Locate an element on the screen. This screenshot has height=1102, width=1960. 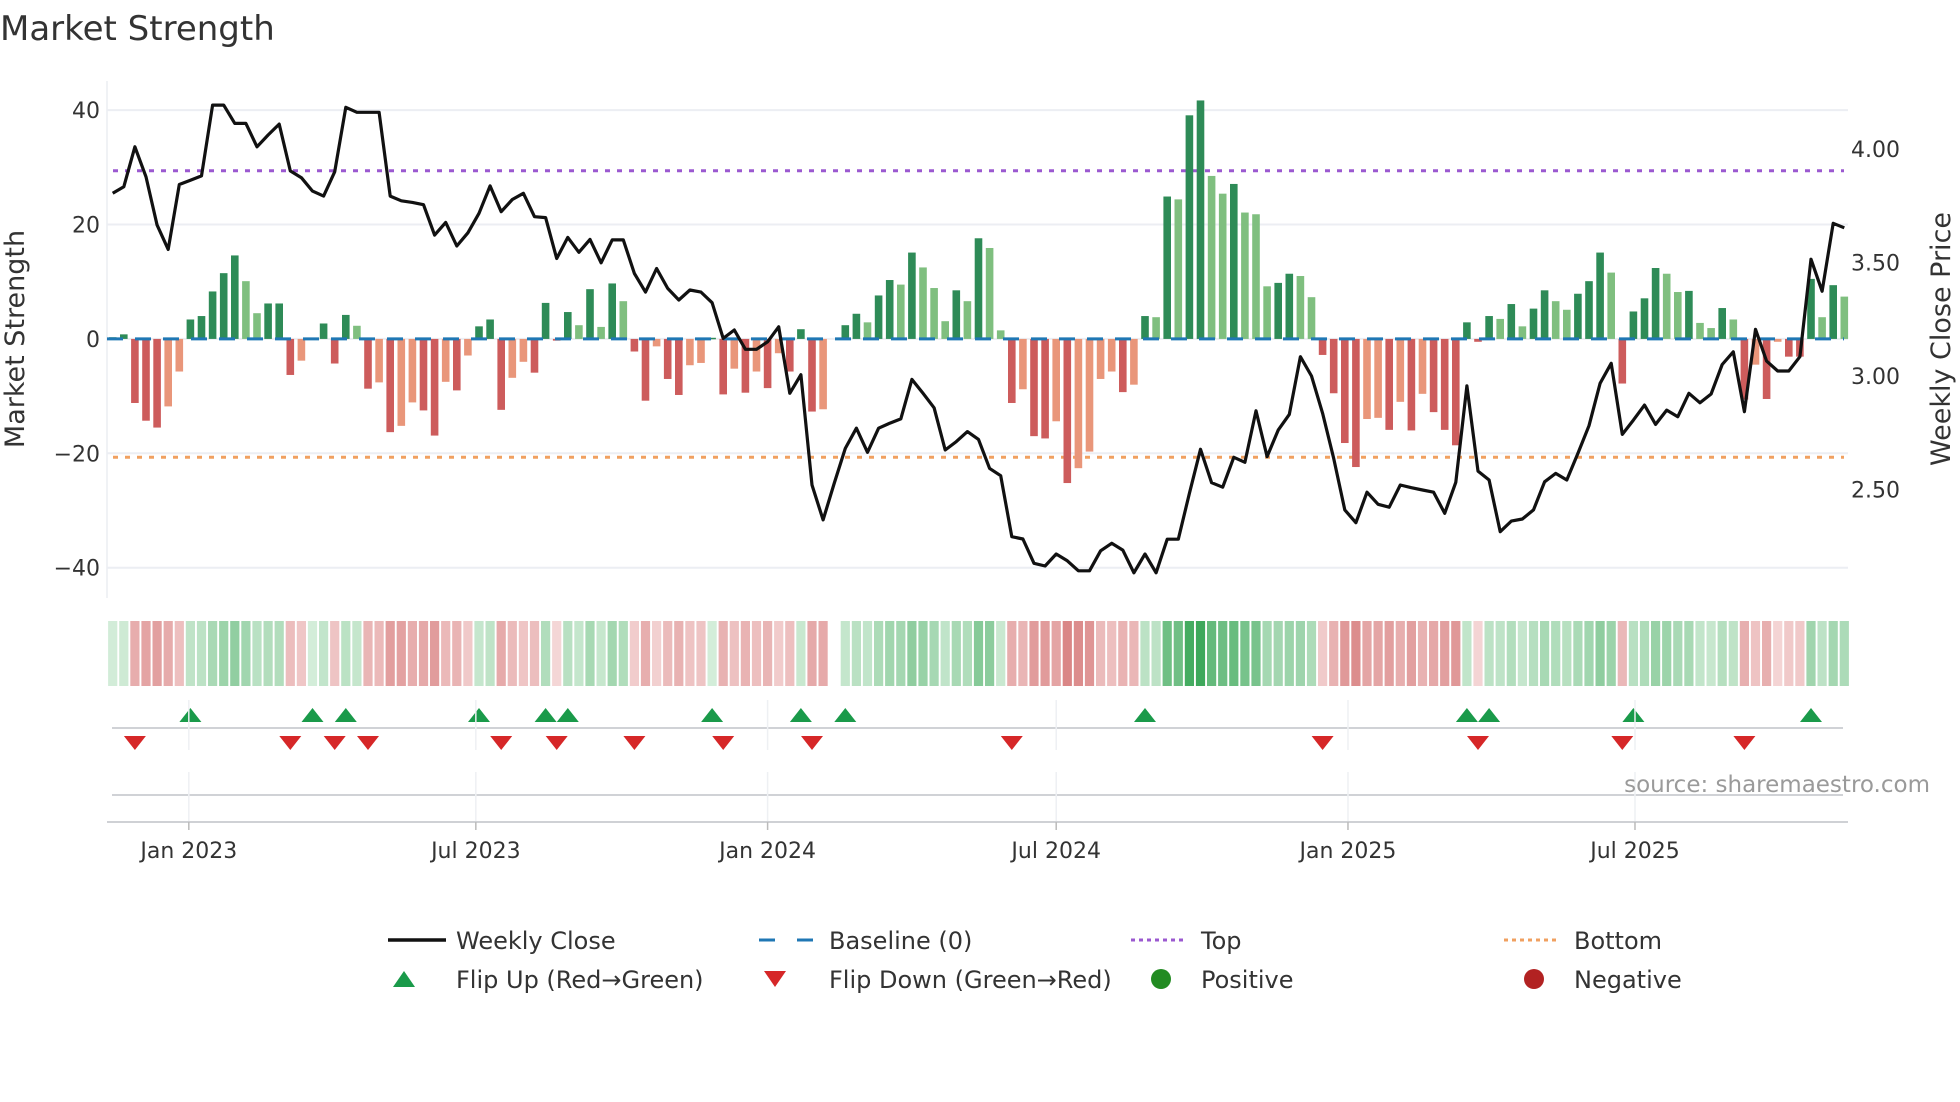
legend-item-flip_up: Flip Up (Red→Green) is located at coordinates (548, 980).